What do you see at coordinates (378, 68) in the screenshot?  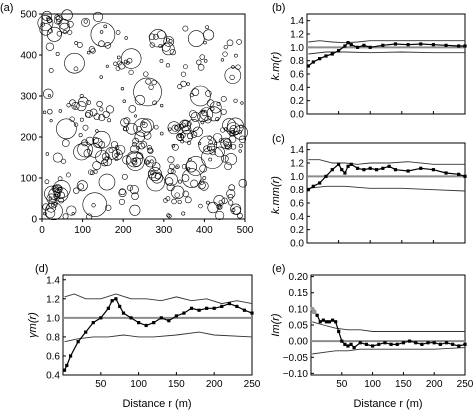 I see `panel-b-plot: 0.0 0.2 0.4 0.6 0.8 1.0 1.2 1.4` at bounding box center [378, 68].